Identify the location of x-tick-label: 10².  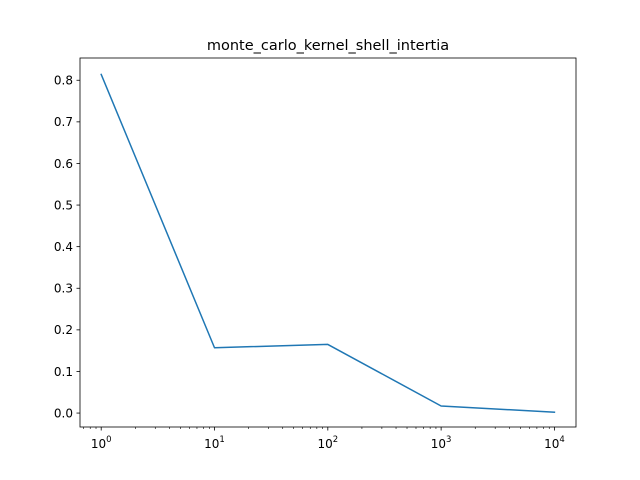
(327, 443).